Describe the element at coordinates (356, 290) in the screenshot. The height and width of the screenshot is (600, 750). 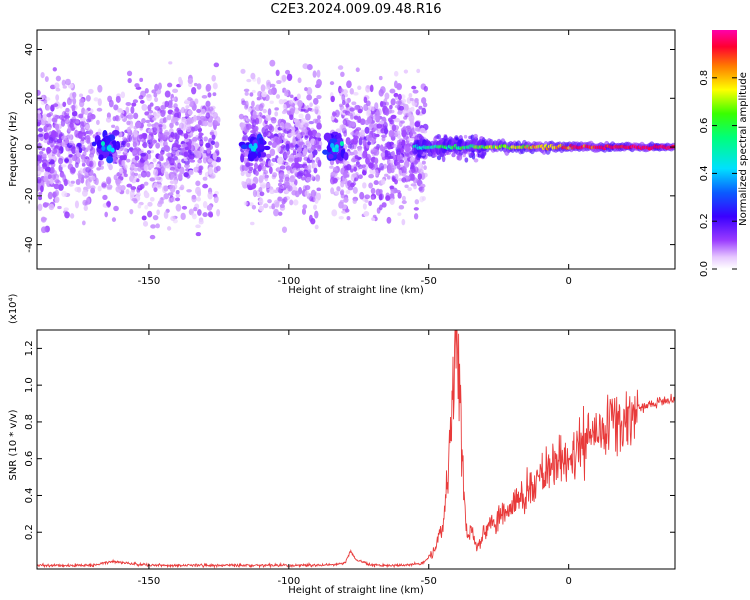
I see `spectrogram-x-axis-label: Height of straight line (km)` at that location.